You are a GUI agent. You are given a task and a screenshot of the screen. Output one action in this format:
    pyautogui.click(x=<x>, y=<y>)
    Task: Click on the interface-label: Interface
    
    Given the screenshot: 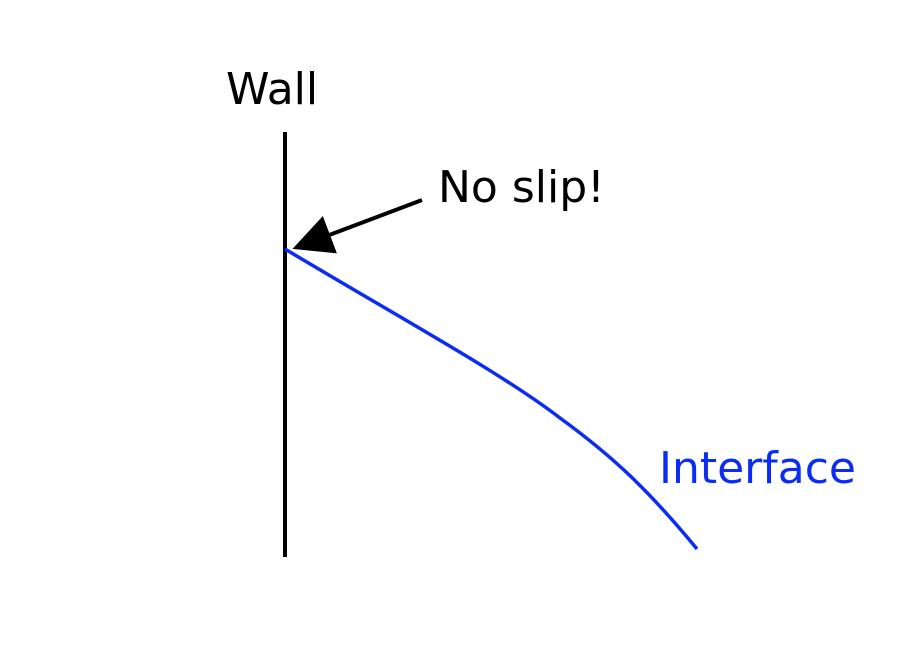 What is the action you would take?
    pyautogui.click(x=757, y=468)
    